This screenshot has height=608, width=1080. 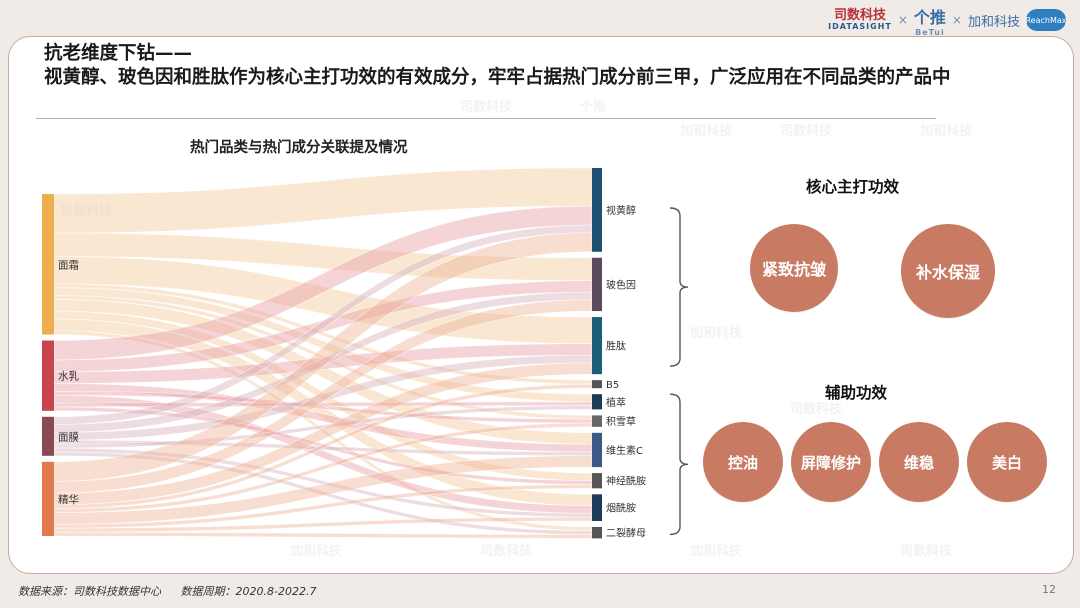 What do you see at coordinates (624, 450) in the screenshot?
I see `sankey-target-label: 维生素C` at bounding box center [624, 450].